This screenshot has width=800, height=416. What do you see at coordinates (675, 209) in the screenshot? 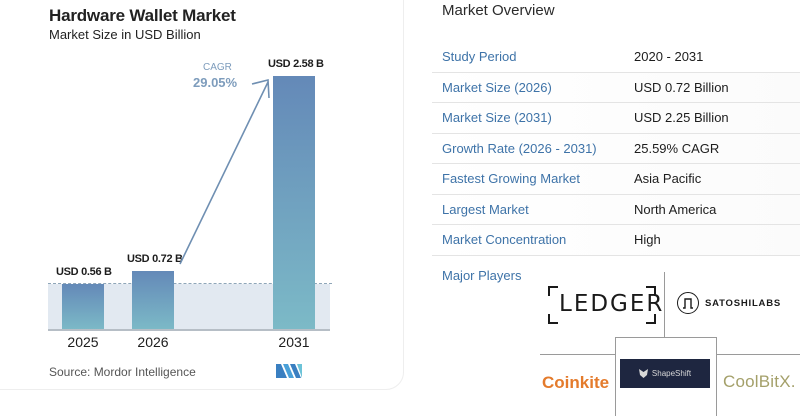
I see `row-value: North America` at bounding box center [675, 209].